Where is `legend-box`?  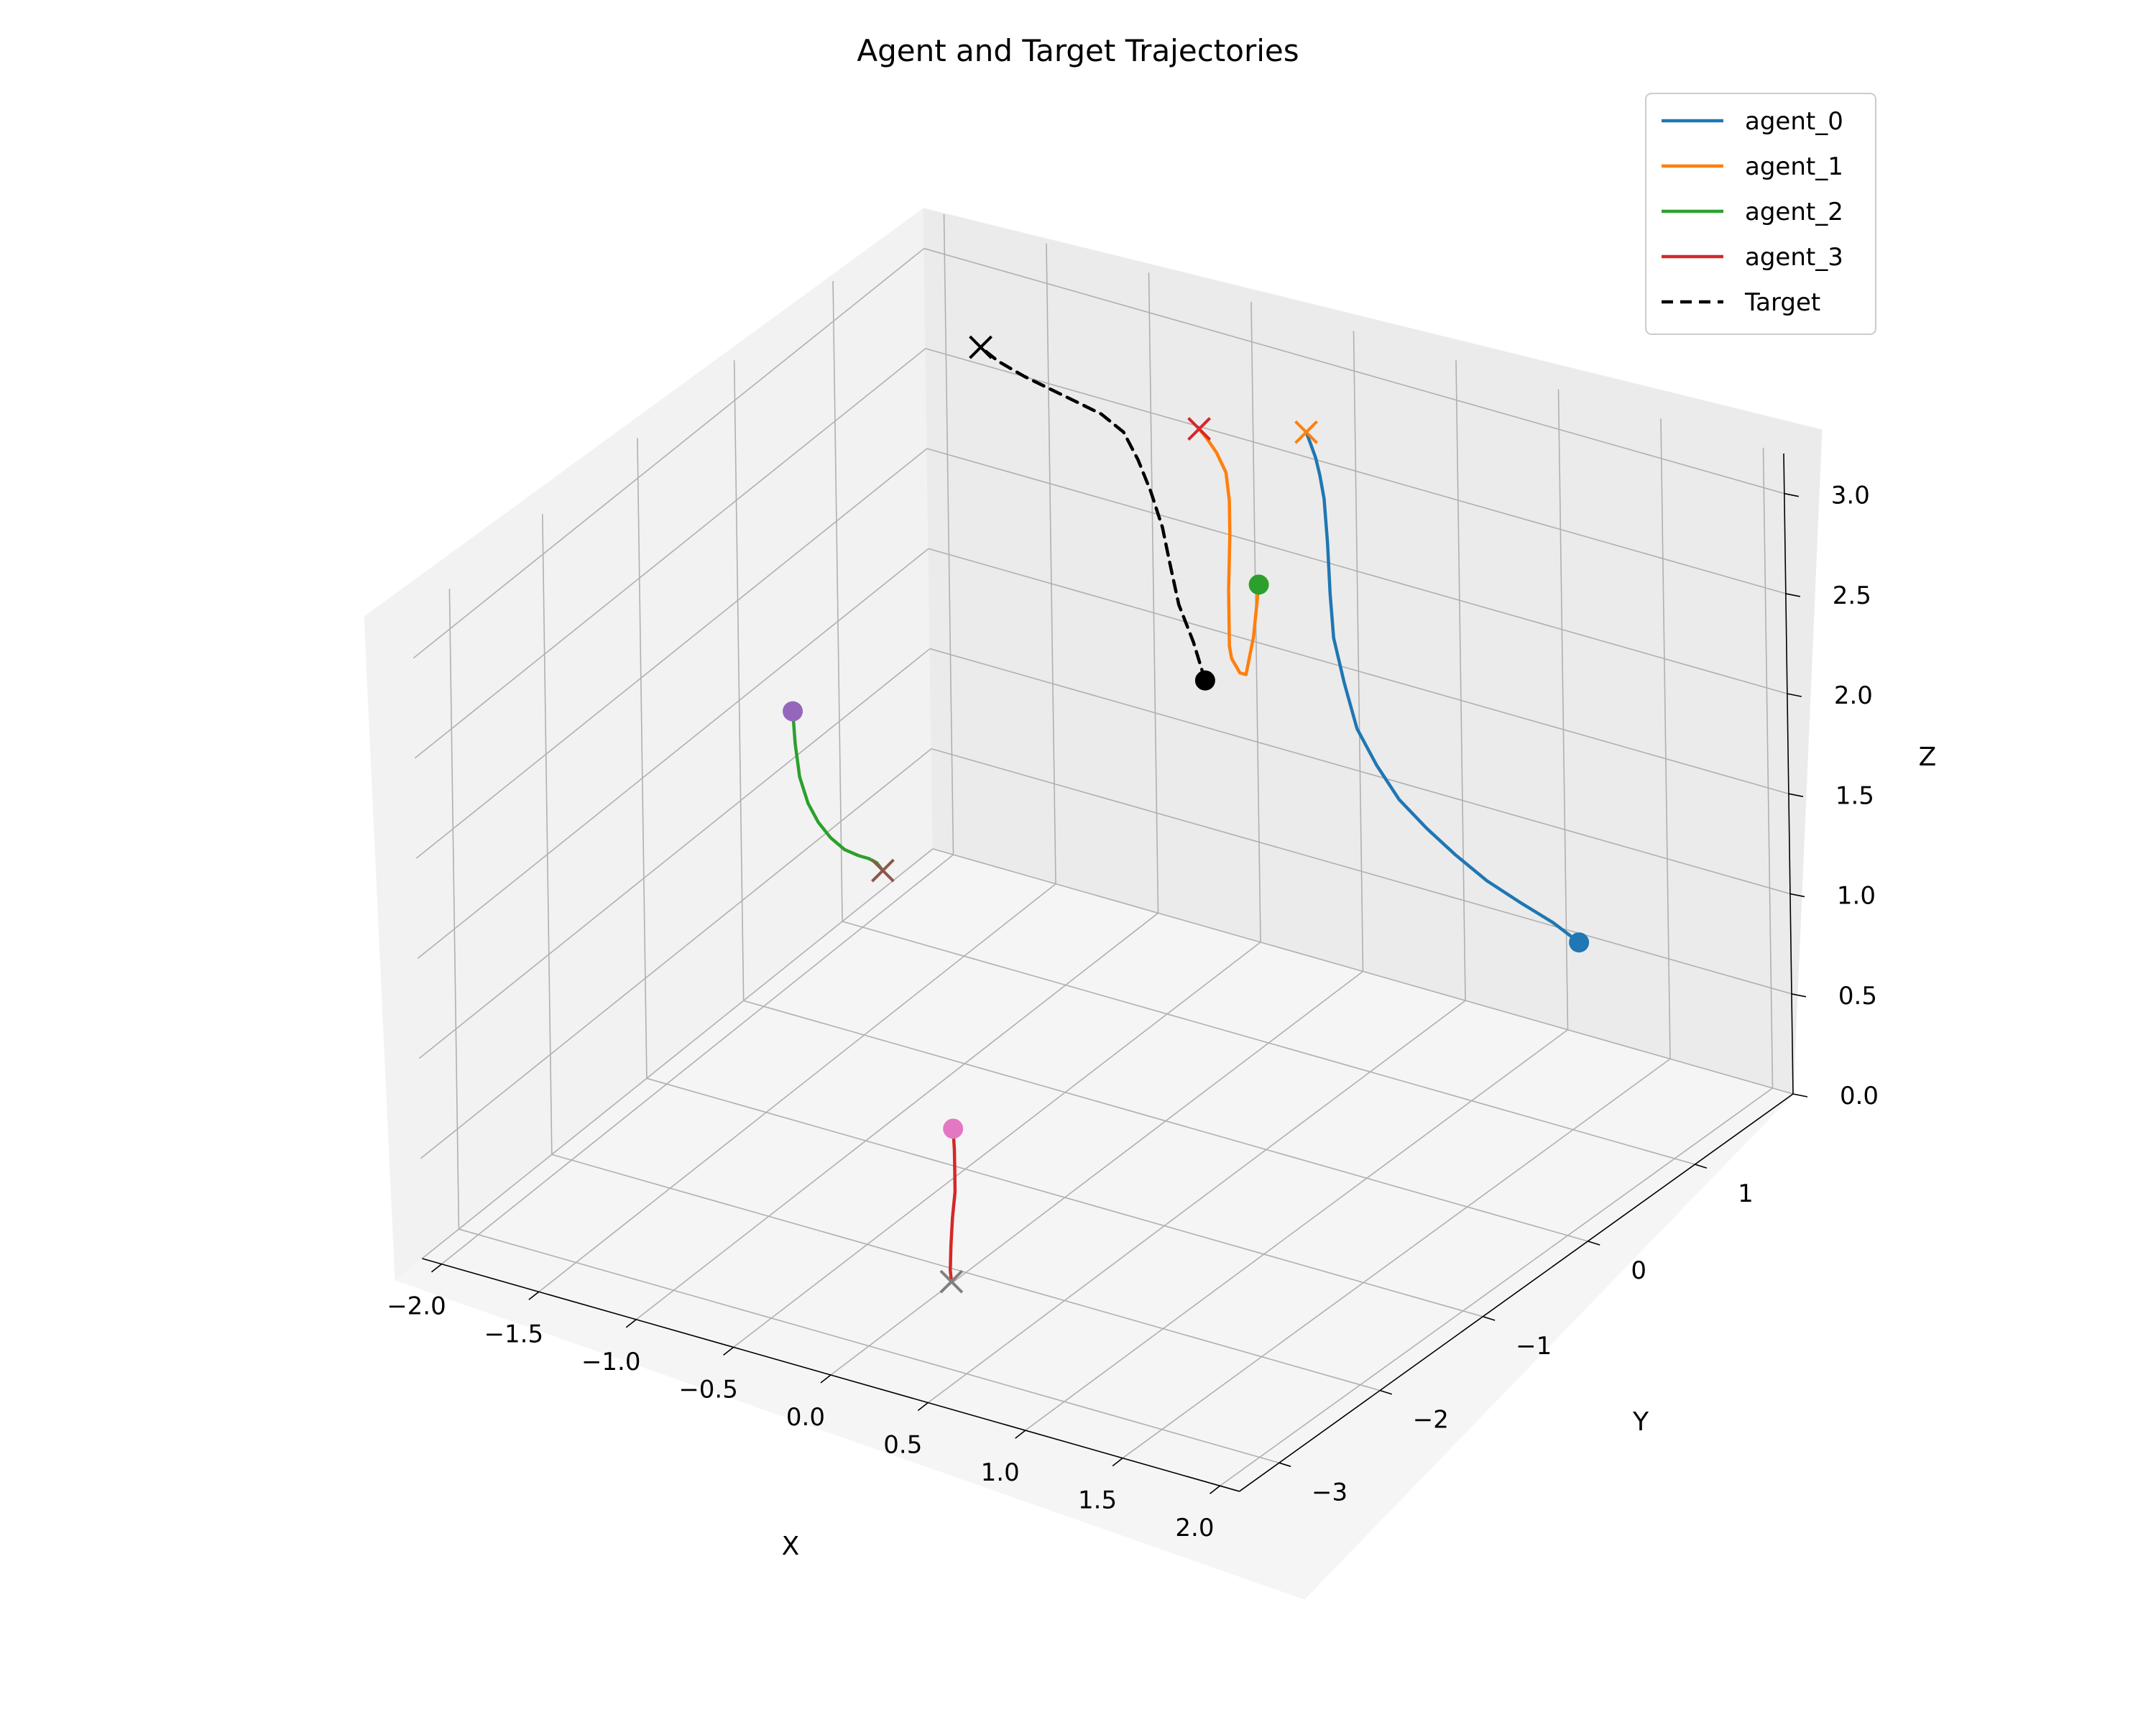 legend-box is located at coordinates (1760, 214).